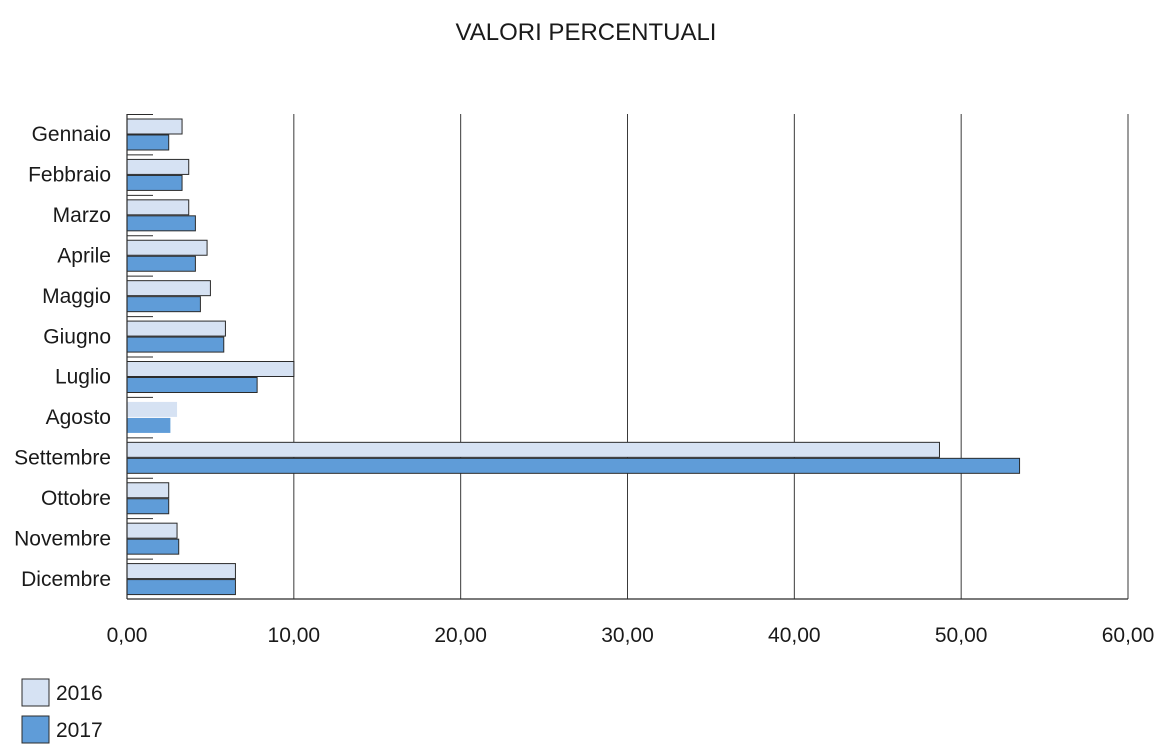 The width and height of the screenshot is (1161, 754). I want to click on bar-2017-novembre, so click(153, 546).